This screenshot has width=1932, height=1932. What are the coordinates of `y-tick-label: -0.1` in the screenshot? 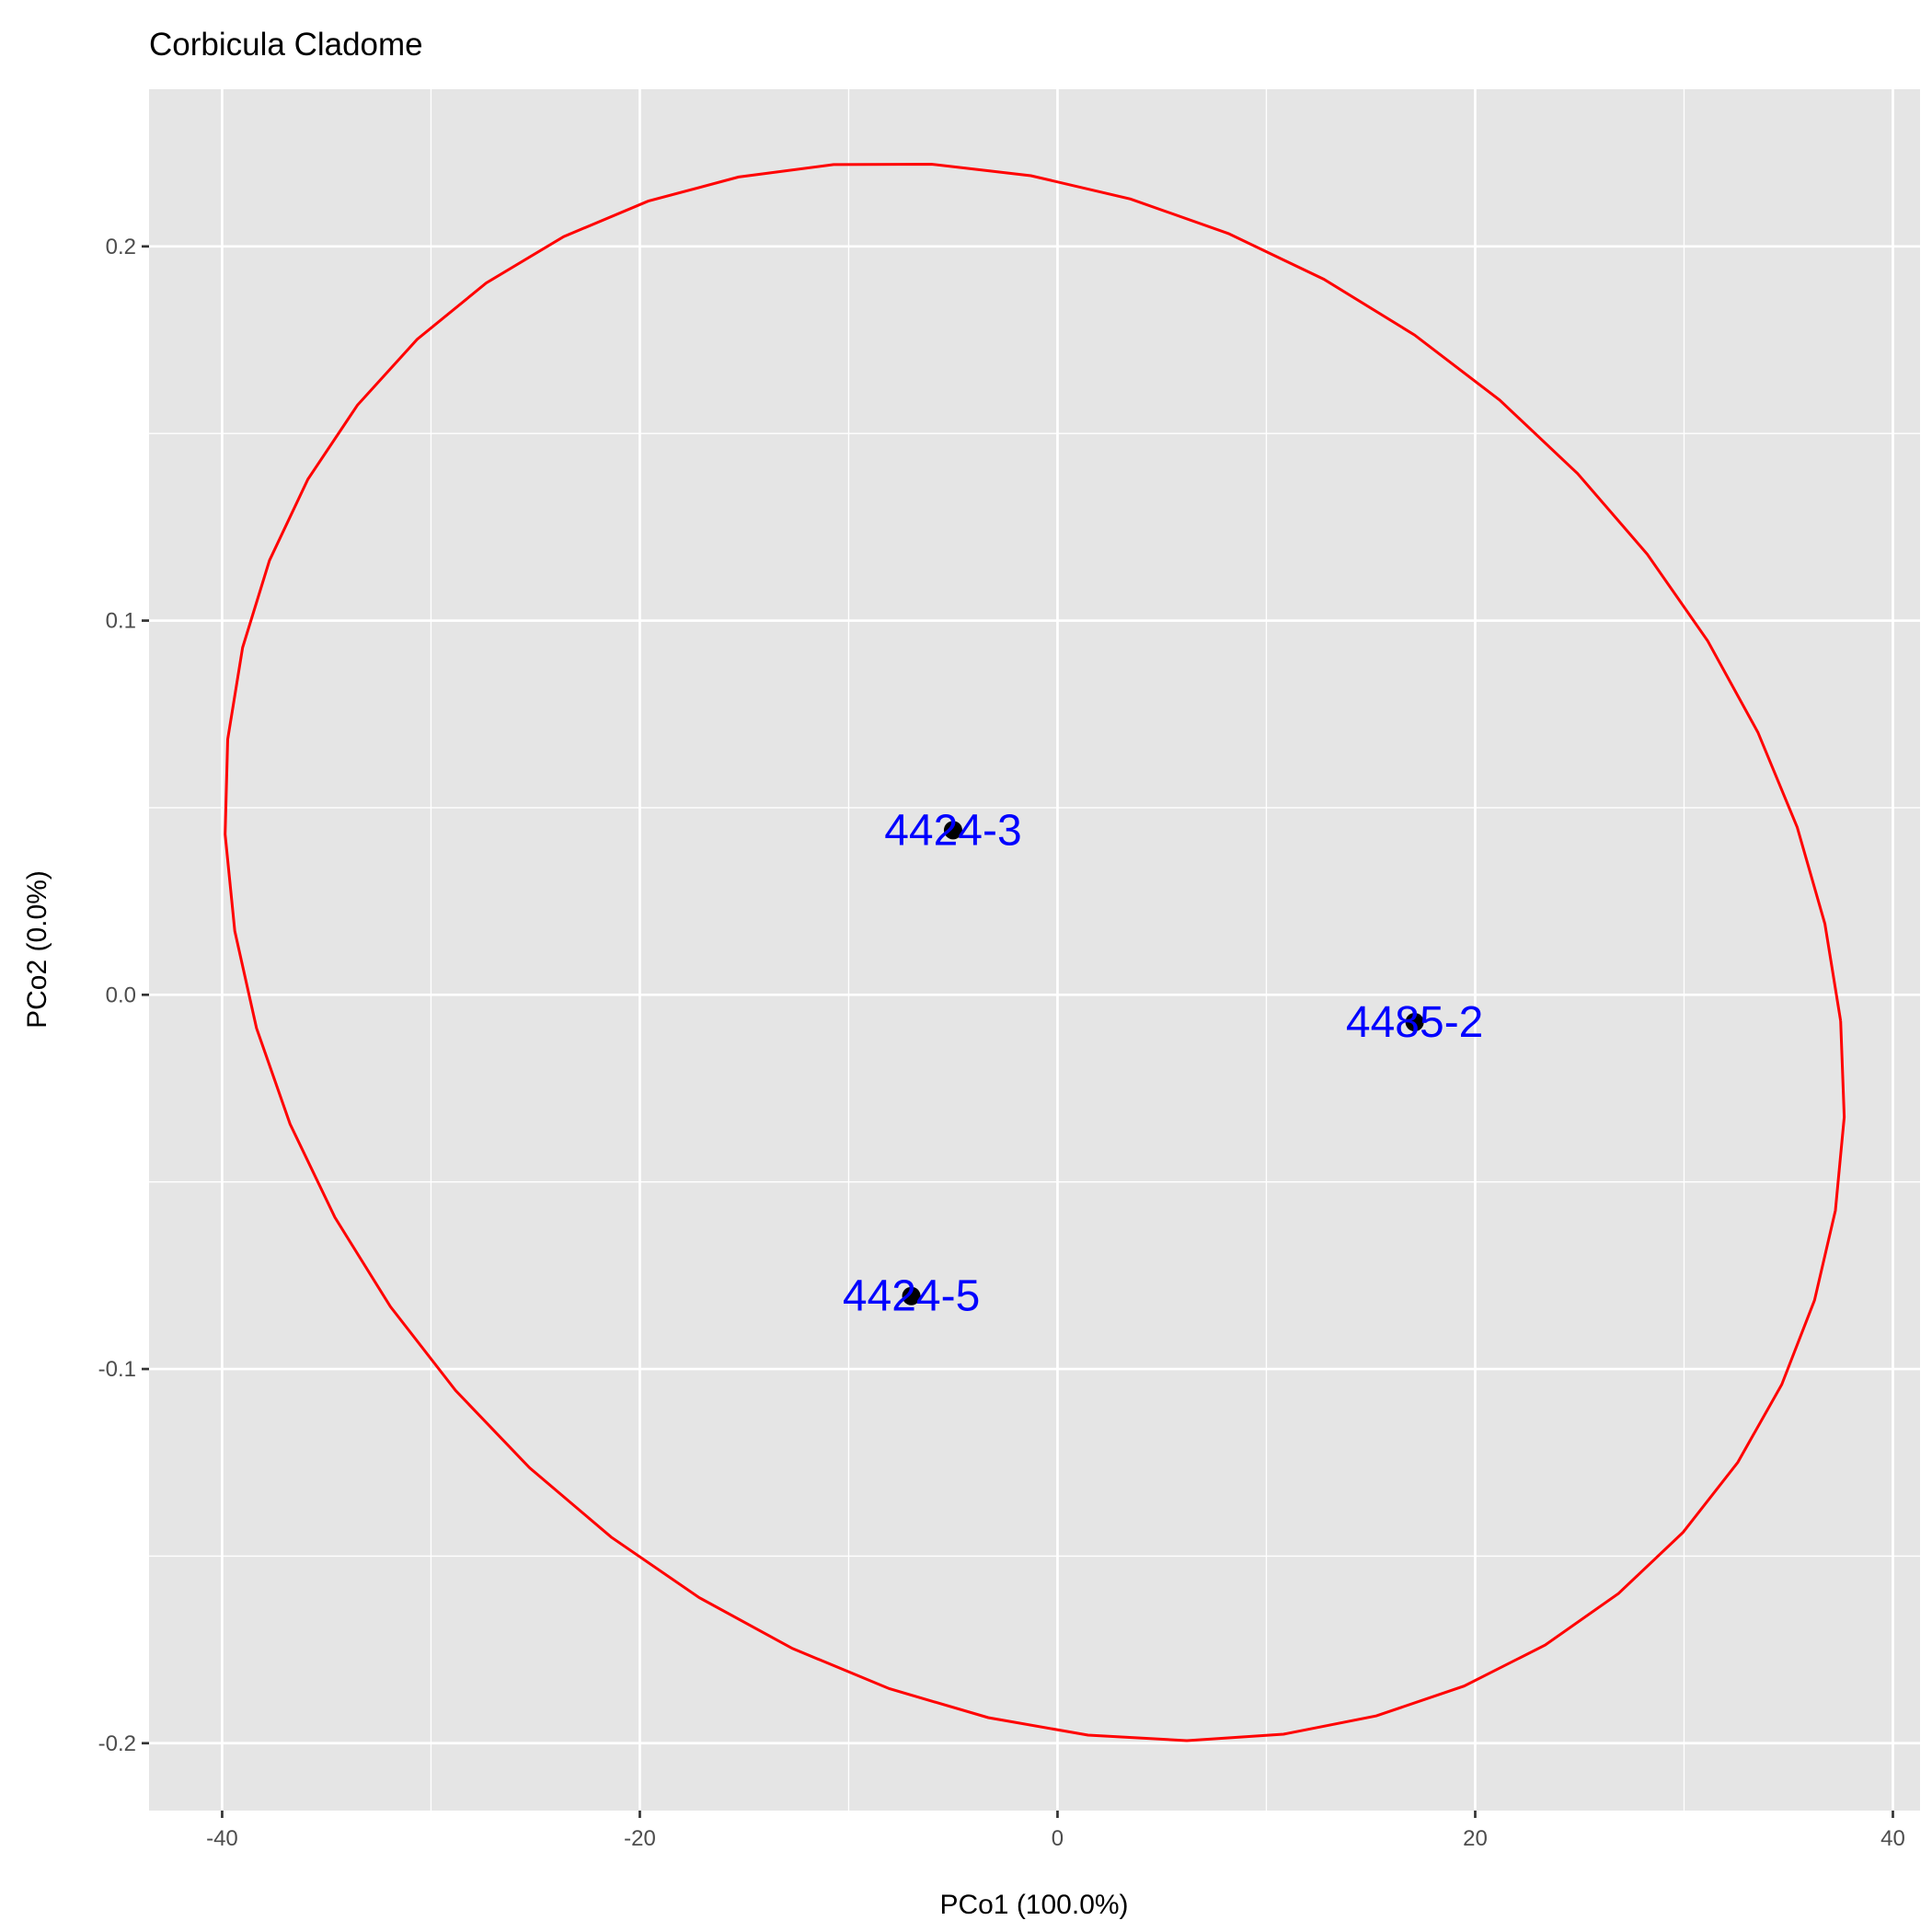 It's located at (117, 1369).